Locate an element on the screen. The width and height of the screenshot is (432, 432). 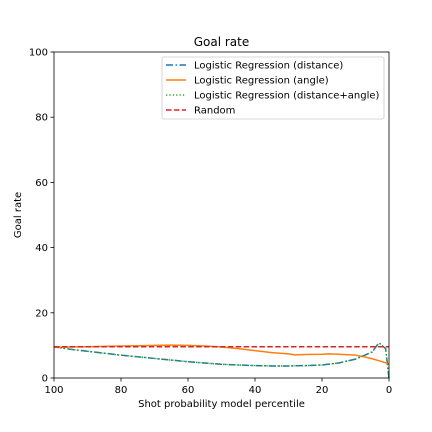
x-tick-label: 0 is located at coordinates (389, 390).